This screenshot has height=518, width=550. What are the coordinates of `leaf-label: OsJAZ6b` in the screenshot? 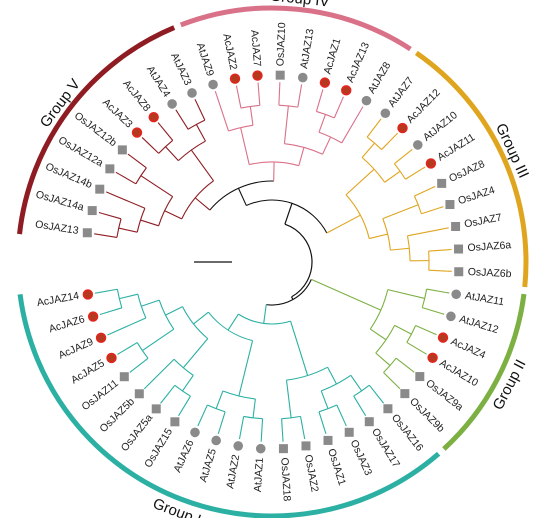 It's located at (489, 273).